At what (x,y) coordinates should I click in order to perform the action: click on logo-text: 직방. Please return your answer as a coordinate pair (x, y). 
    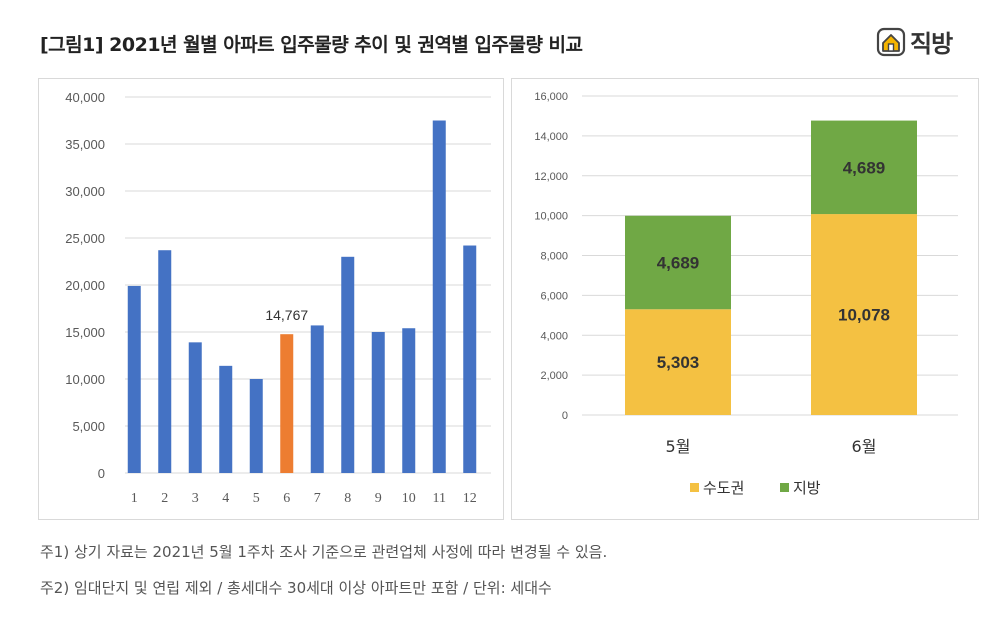
    Looking at the image, I should click on (931, 44).